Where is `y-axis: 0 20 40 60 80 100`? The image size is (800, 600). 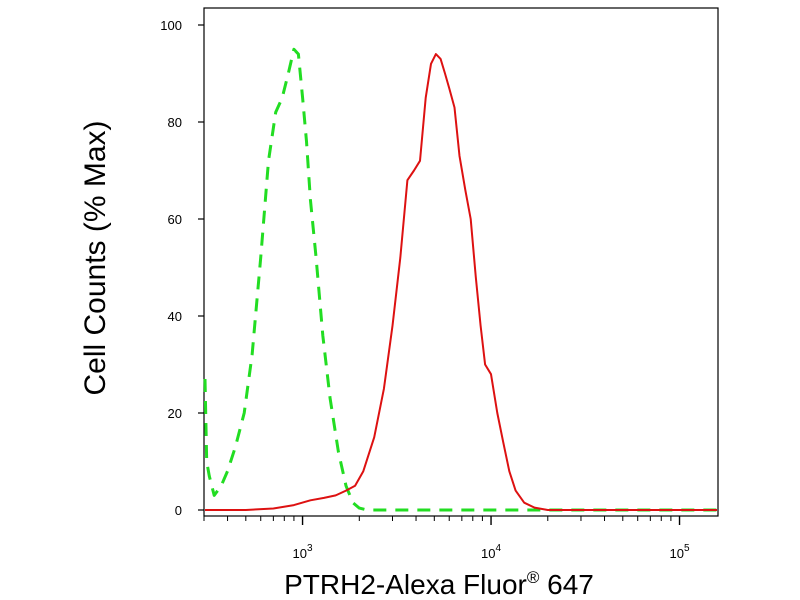 y-axis: 0 20 40 60 80 100 is located at coordinates (182, 268).